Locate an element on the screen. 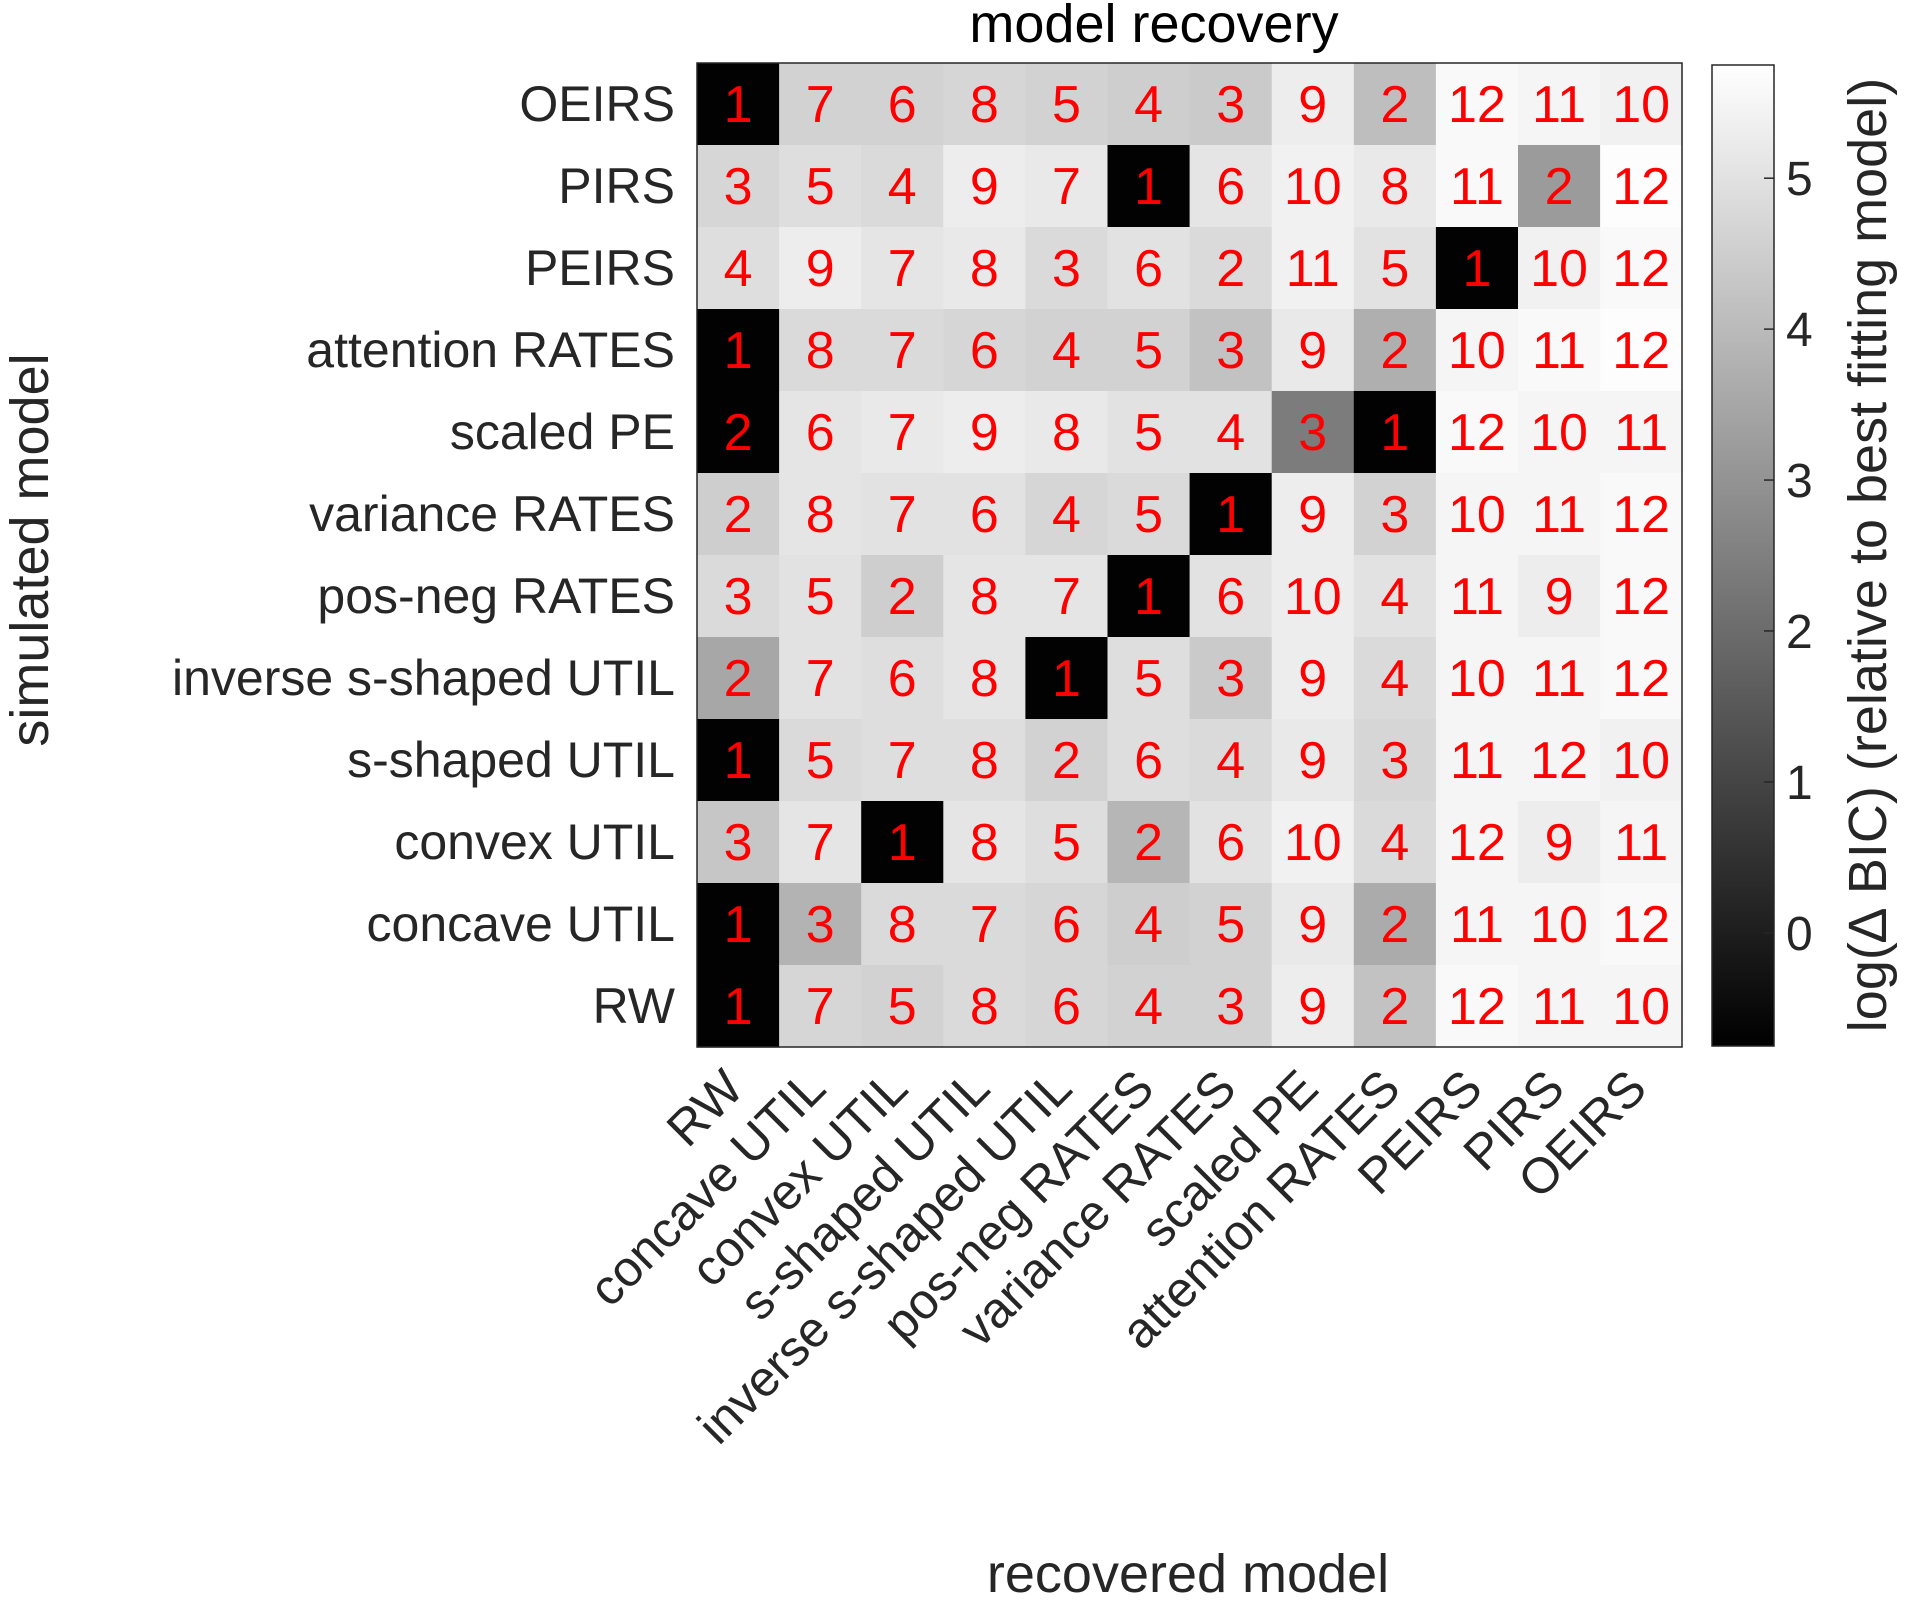 The width and height of the screenshot is (1909, 1607). row-label-variance-rates: variance RATES is located at coordinates (492, 514).